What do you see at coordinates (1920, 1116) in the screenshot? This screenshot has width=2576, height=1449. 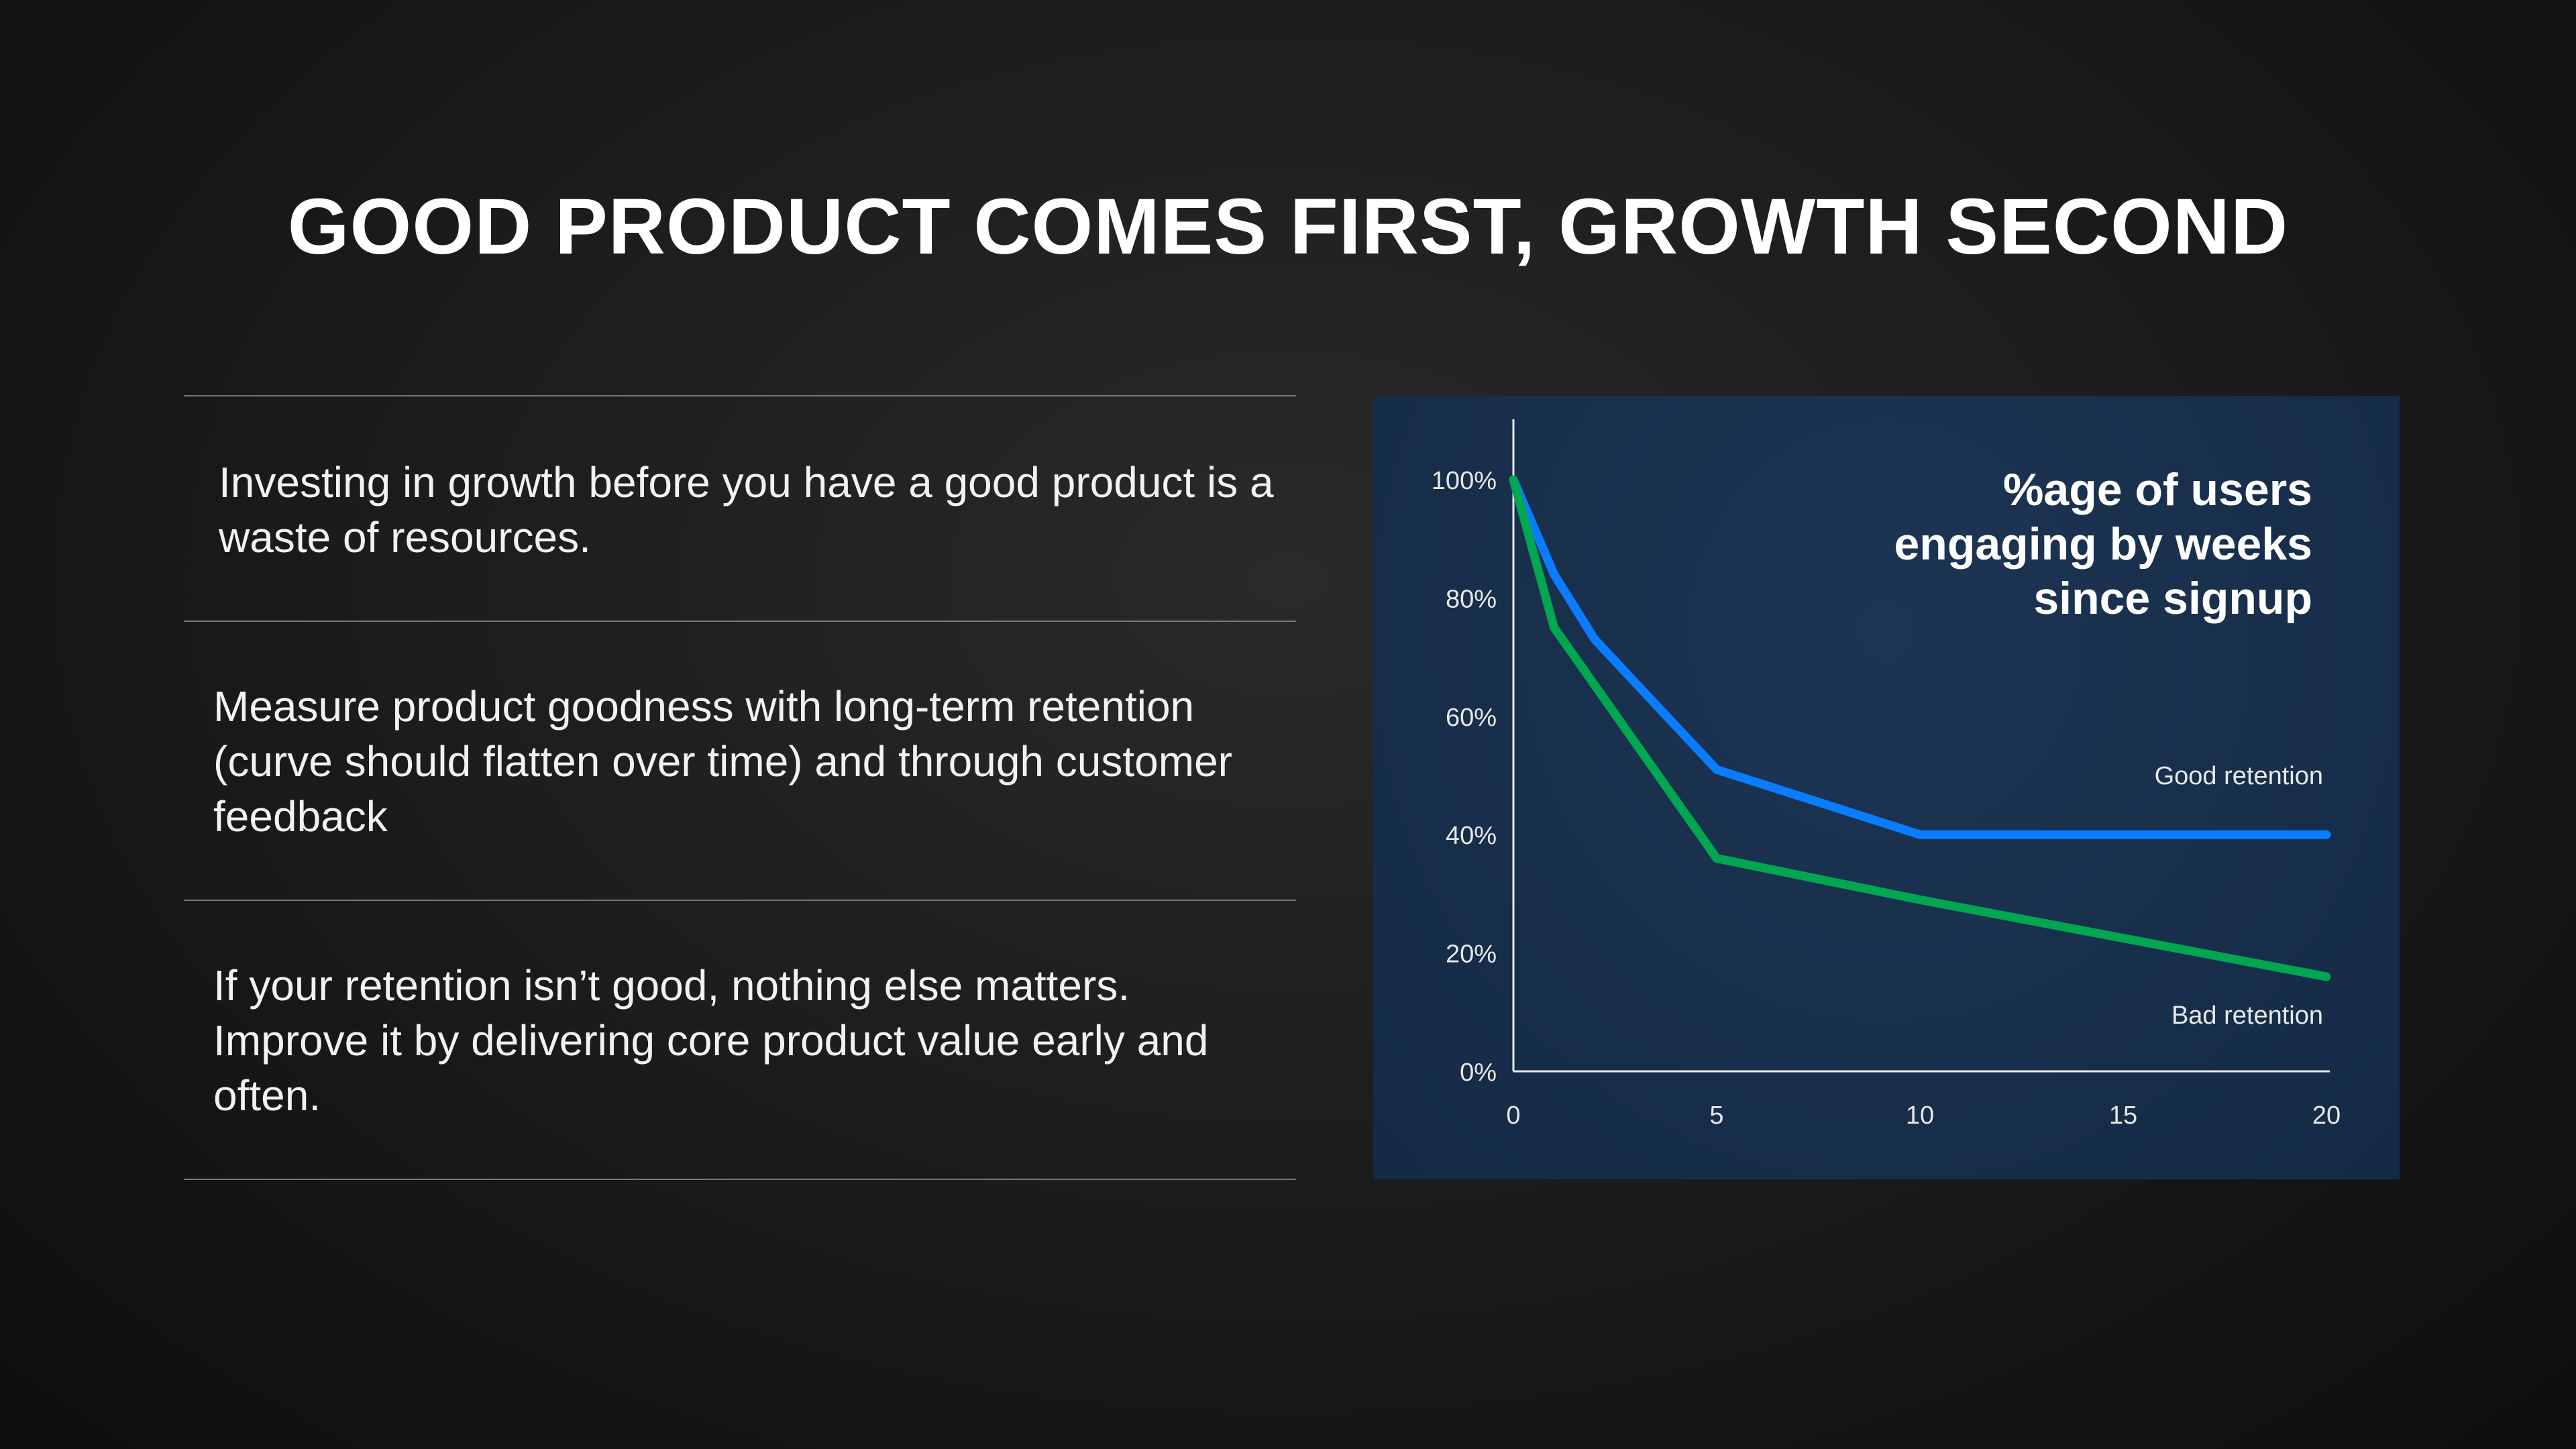 I see `x-tick-label: 10` at bounding box center [1920, 1116].